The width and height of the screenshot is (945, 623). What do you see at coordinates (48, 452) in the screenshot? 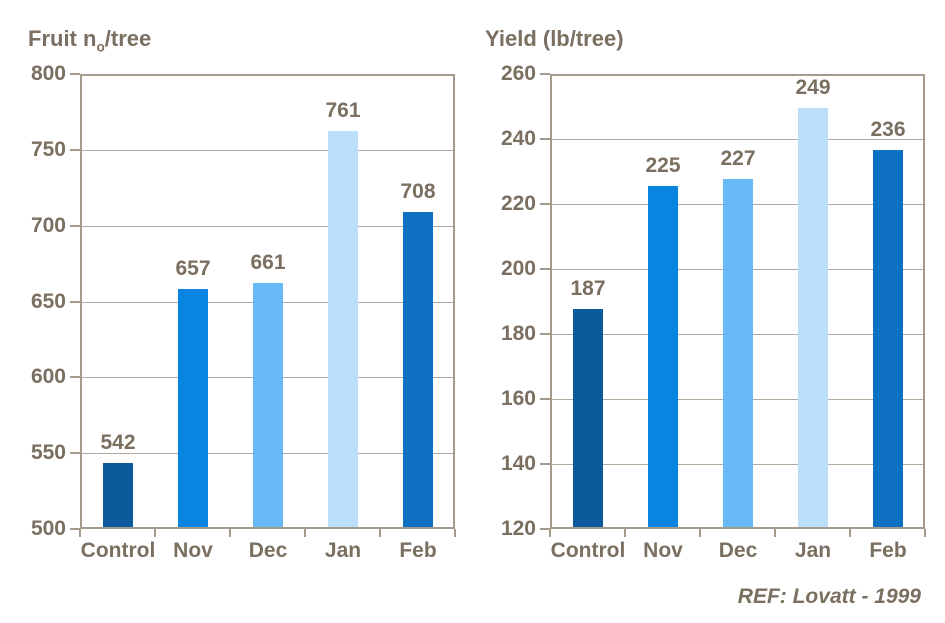
I see `y-tick-label: 550` at bounding box center [48, 452].